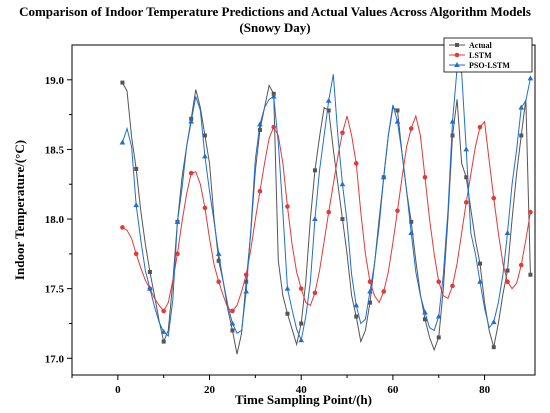  Describe the element at coordinates (457, 64) in the screenshot. I see `legend-marker-pso-lstm` at that location.